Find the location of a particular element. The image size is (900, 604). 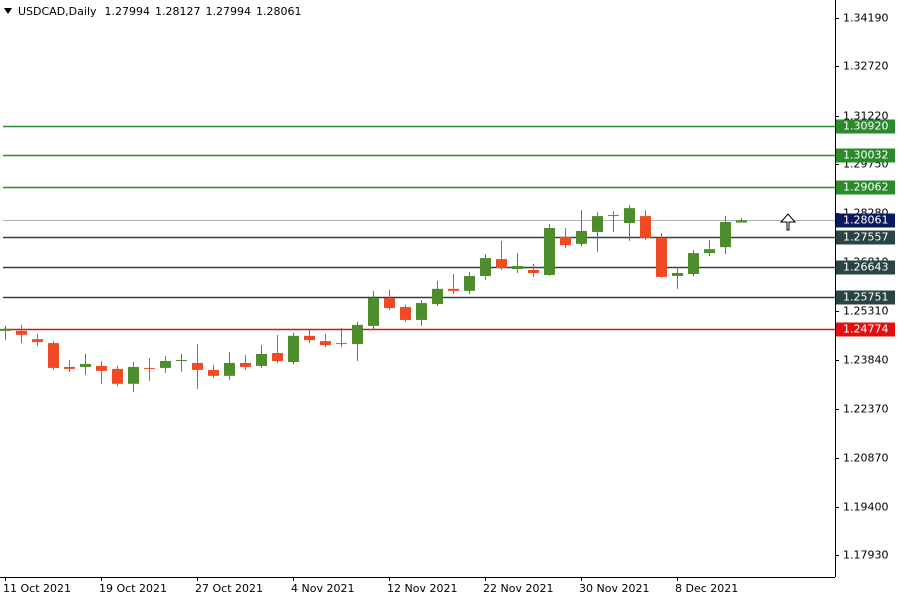

level-price-label: 1.30032 is located at coordinates (866, 155).